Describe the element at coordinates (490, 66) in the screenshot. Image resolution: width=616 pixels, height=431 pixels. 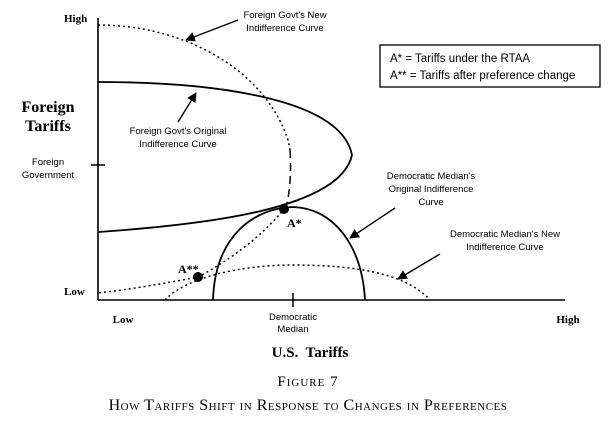
I see `legend-box` at that location.